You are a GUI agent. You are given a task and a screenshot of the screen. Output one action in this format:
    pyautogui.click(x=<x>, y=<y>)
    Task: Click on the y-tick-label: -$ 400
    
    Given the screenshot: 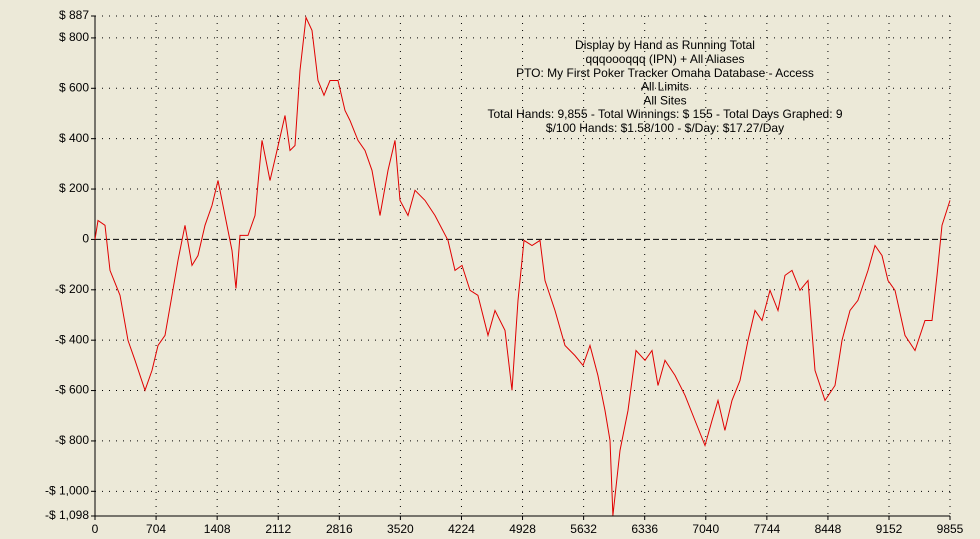 What is the action you would take?
    pyautogui.click(x=72, y=339)
    